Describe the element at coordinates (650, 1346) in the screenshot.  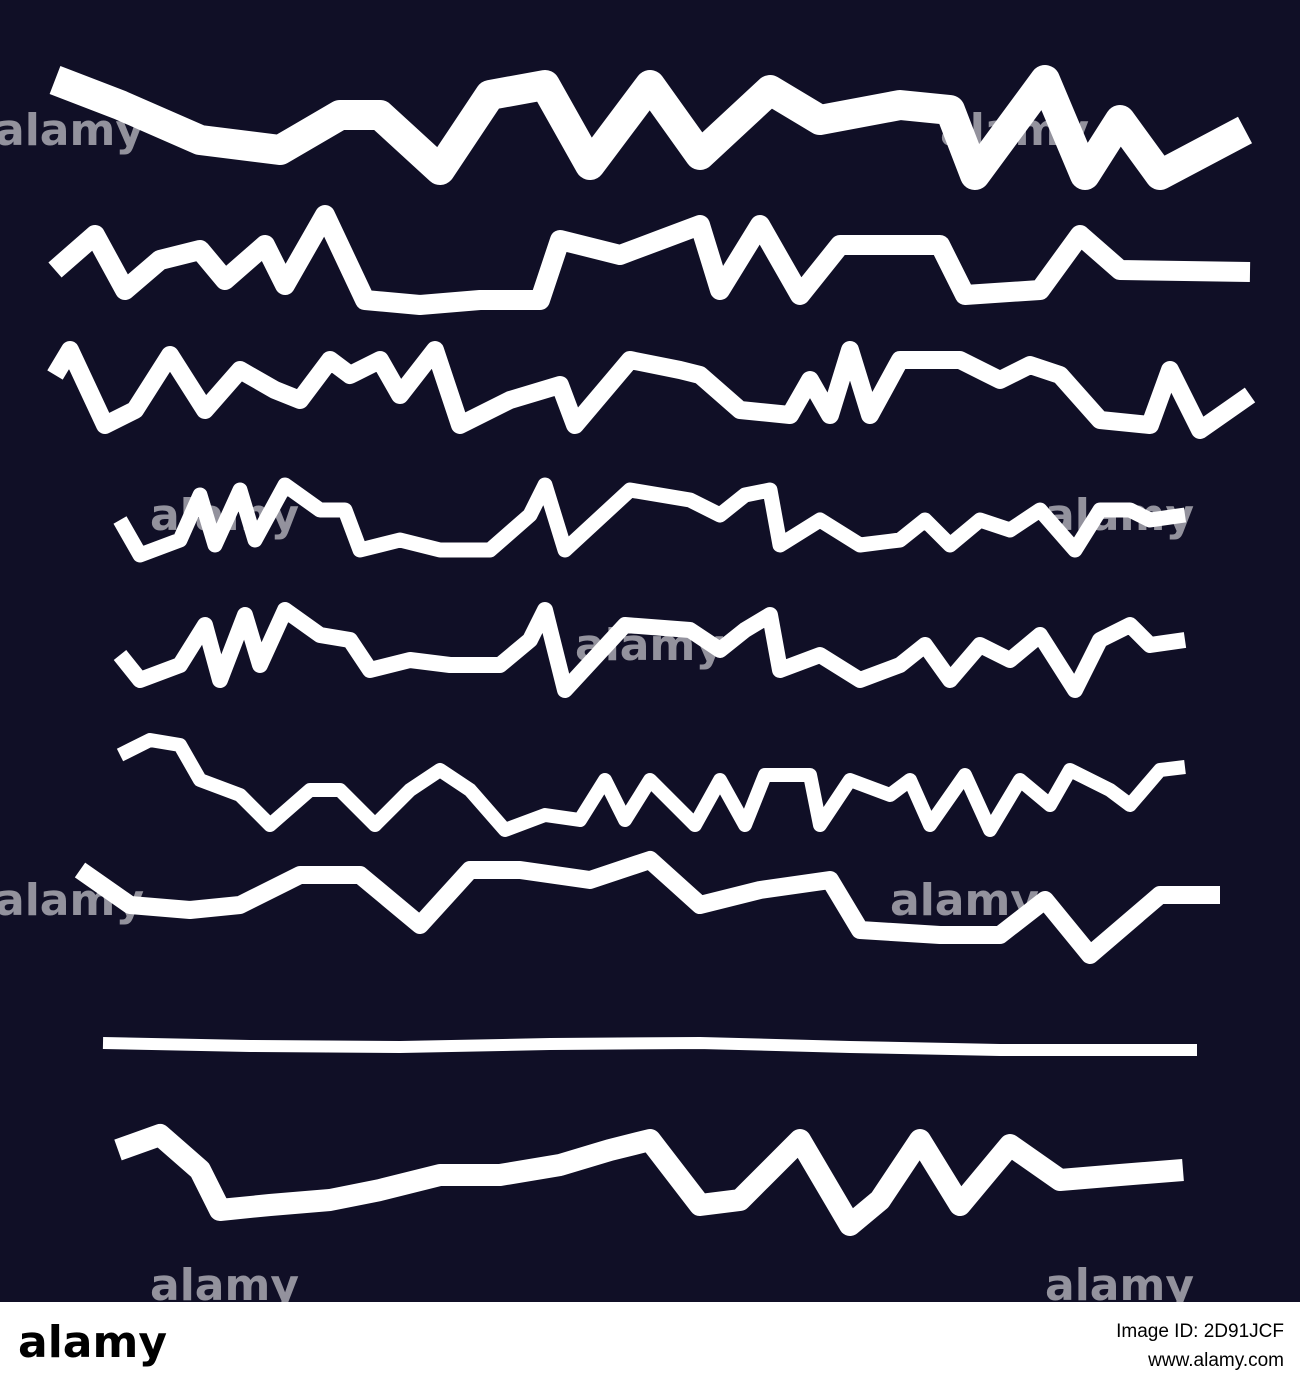
I see `footer-bar` at that location.